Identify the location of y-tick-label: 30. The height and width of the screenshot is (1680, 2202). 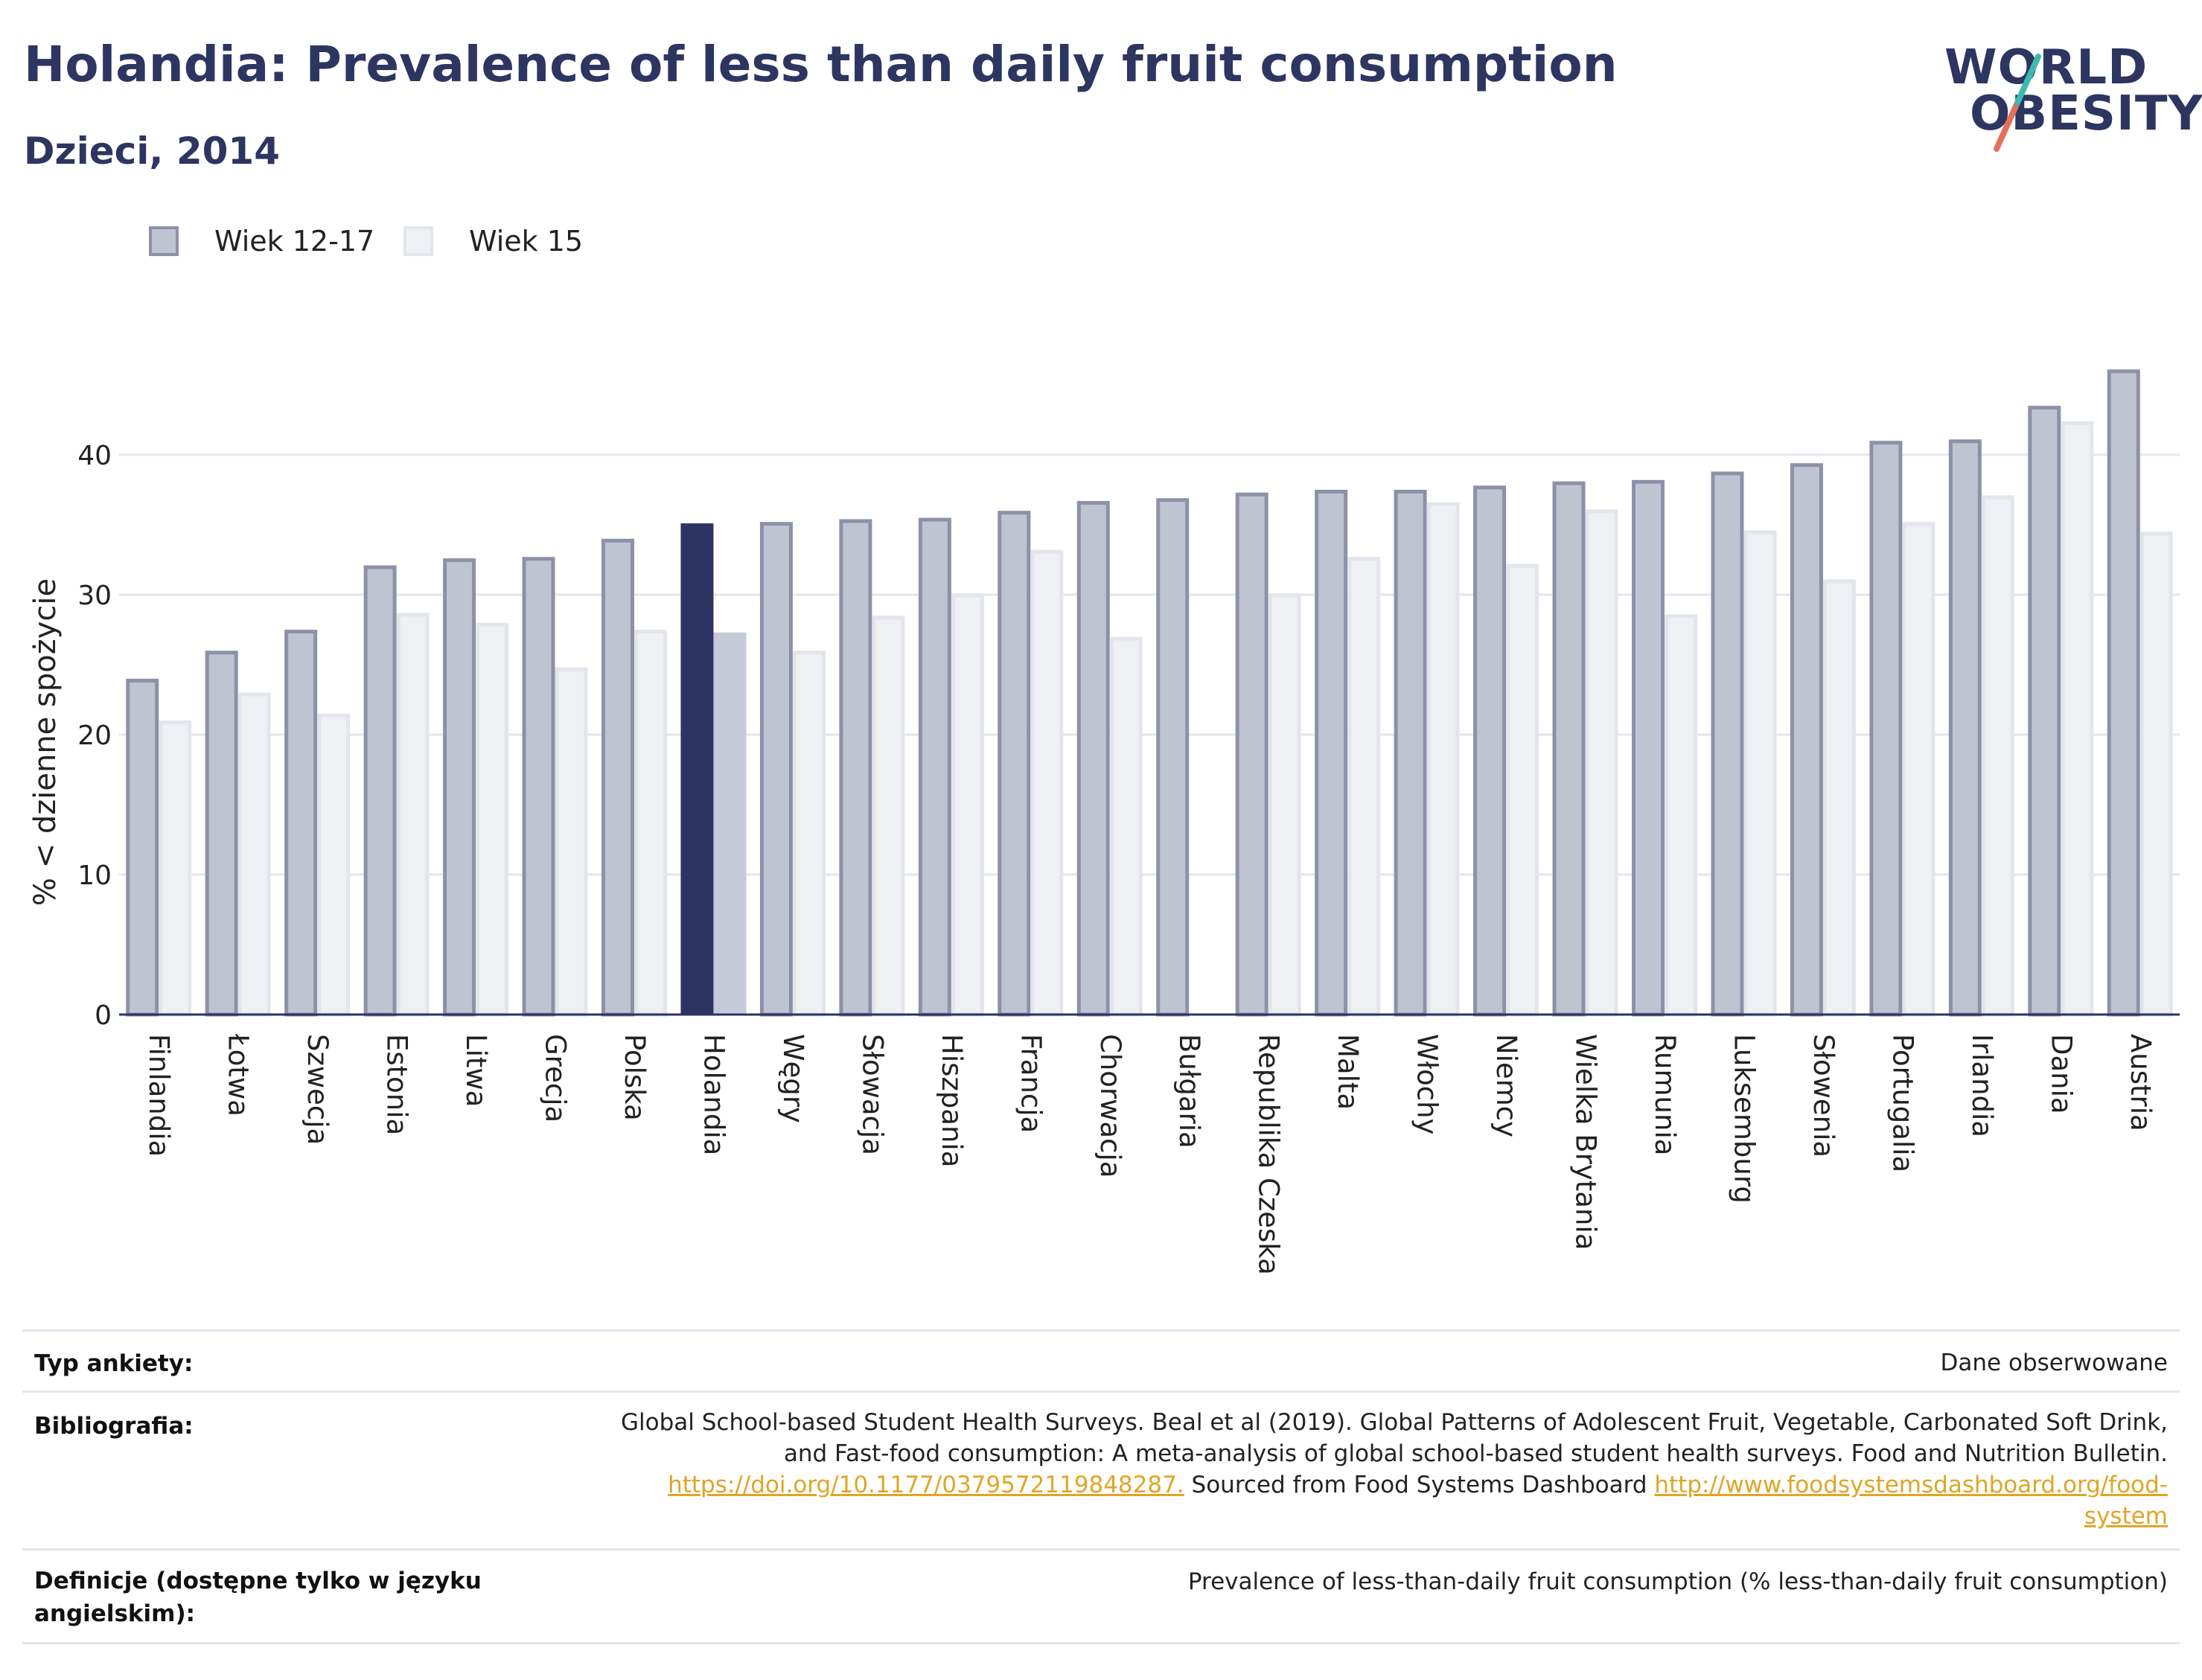
(94, 596).